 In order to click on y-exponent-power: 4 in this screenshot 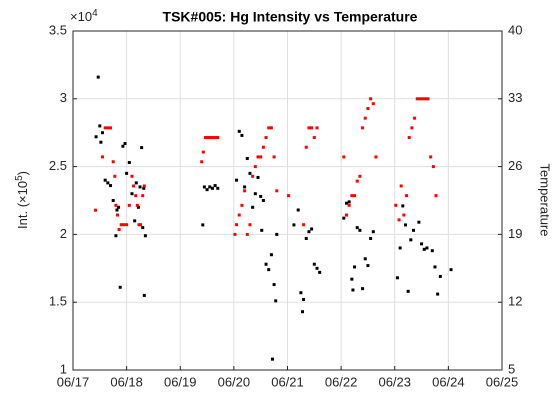, I will do `click(95, 13)`.